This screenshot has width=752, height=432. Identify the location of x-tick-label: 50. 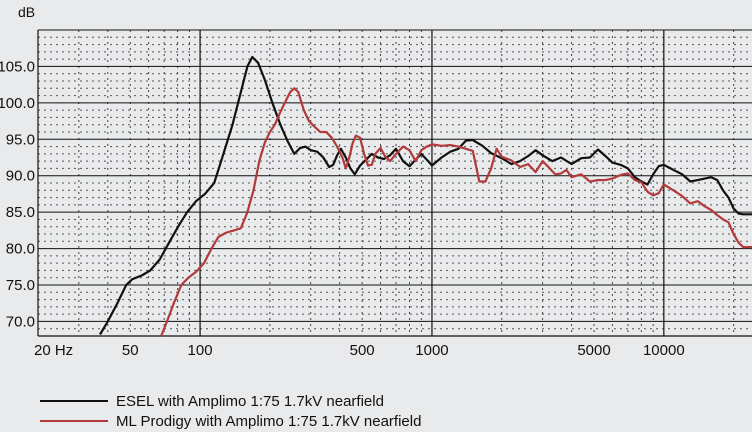
(130, 350).